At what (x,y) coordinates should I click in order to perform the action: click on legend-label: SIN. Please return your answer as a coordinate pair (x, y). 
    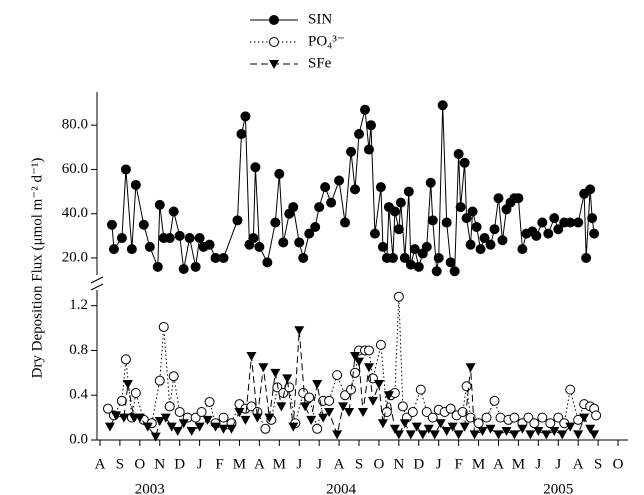
    Looking at the image, I should click on (320, 19).